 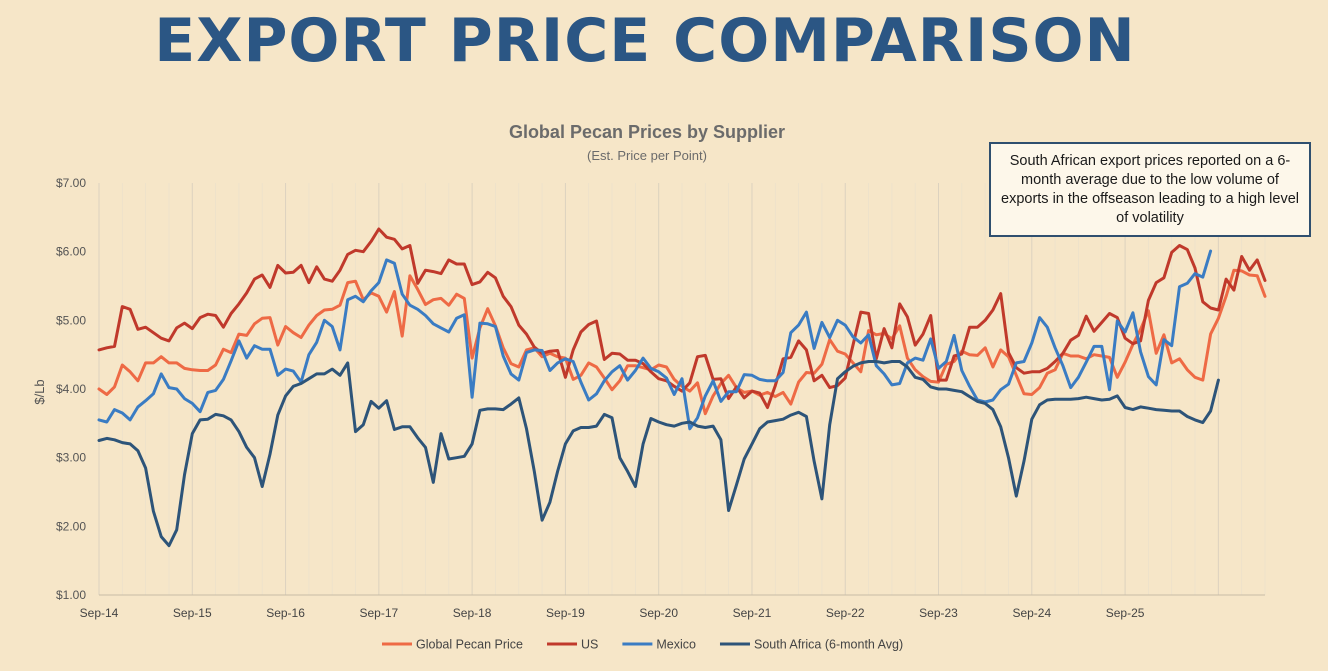 I want to click on x-tick-label: Sep-25, so click(x=1125, y=613).